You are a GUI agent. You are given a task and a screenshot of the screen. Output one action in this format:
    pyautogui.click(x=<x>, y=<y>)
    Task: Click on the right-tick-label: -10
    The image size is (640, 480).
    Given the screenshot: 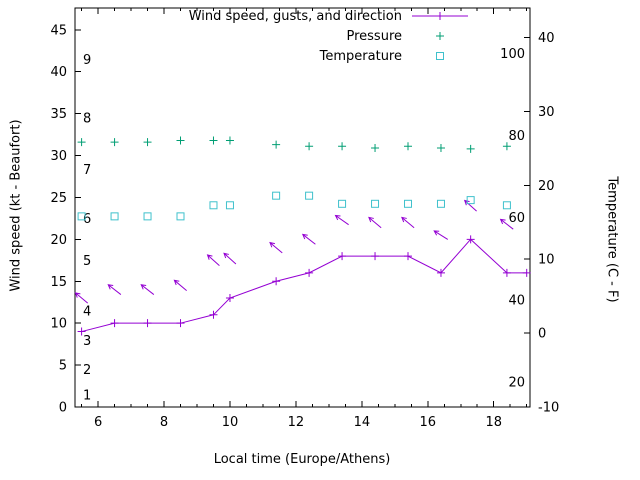 What is the action you would take?
    pyautogui.click(x=548, y=408)
    